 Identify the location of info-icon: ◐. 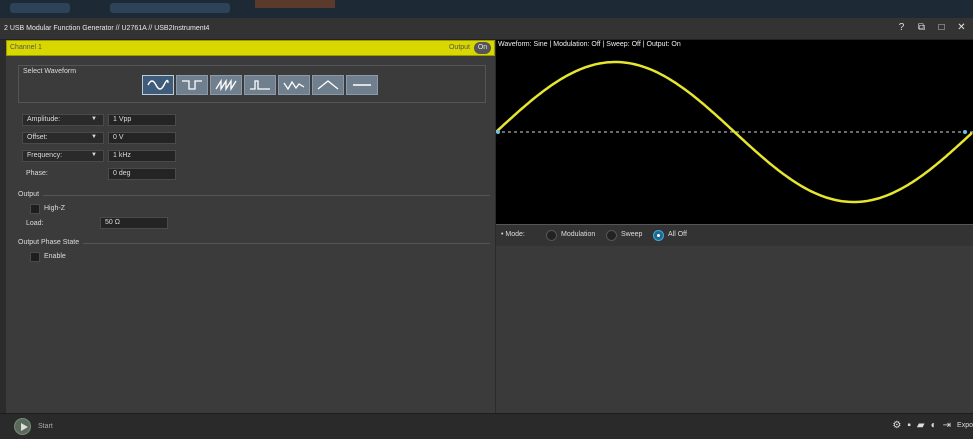
(933, 425).